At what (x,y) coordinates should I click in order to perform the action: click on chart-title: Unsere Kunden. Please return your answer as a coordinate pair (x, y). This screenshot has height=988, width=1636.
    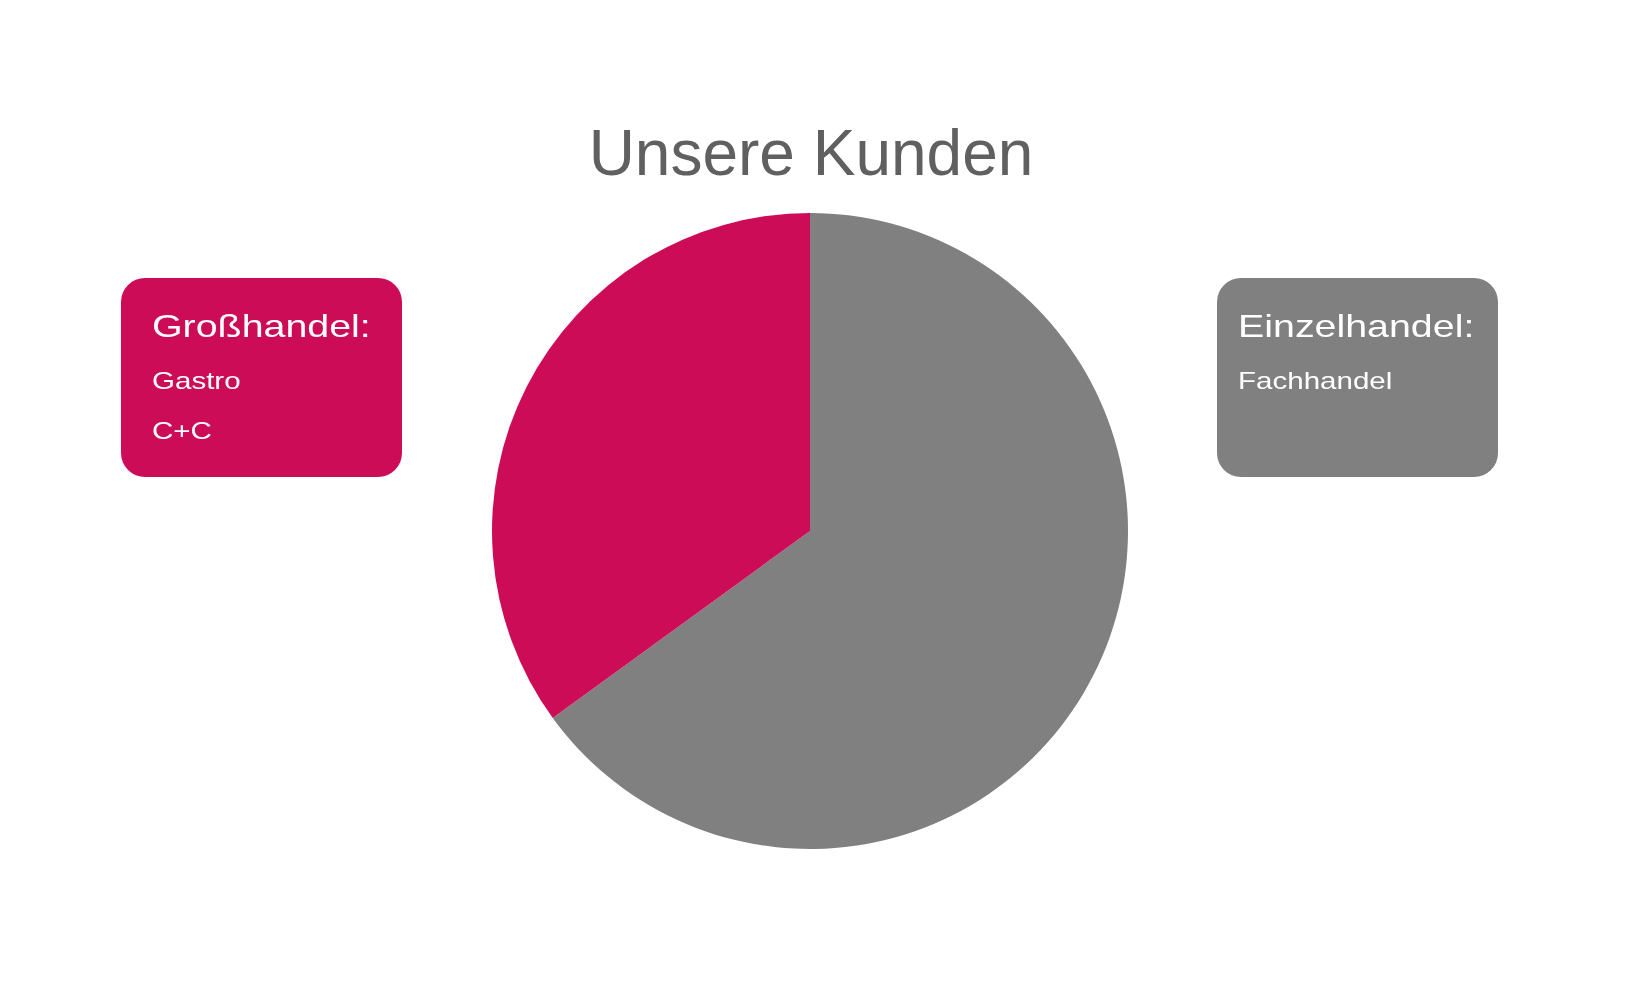
    Looking at the image, I should click on (811, 153).